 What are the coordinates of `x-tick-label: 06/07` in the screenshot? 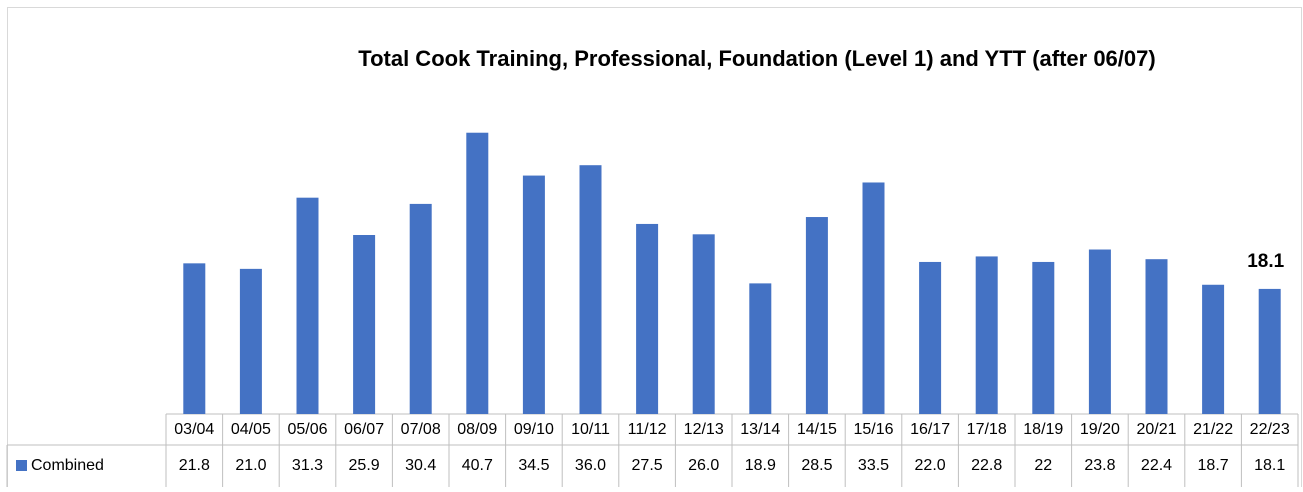 It's located at (364, 429).